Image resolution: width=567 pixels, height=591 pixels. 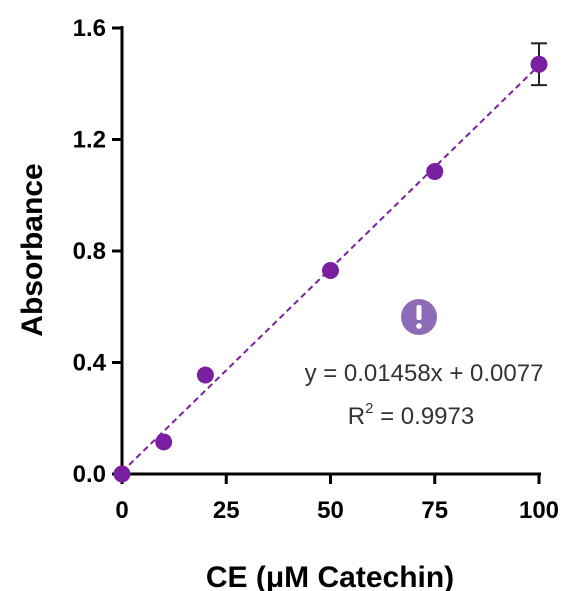 I want to click on y-tick-label: 1.2, so click(x=89, y=140).